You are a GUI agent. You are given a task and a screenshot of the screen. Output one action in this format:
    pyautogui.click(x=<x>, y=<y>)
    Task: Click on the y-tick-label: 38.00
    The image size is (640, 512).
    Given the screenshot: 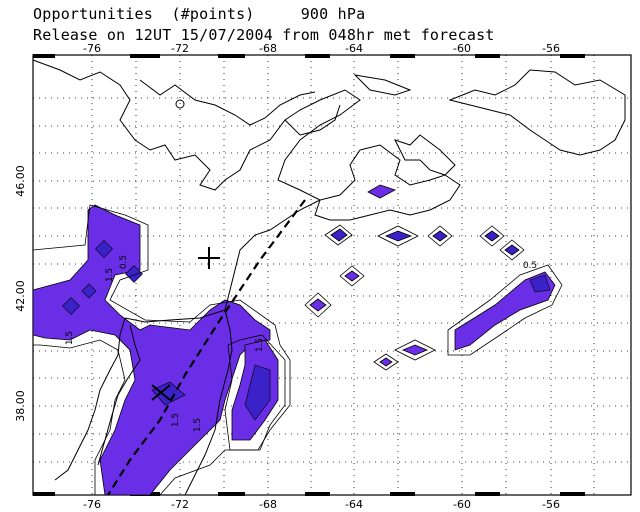 What is the action you would take?
    pyautogui.click(x=20, y=406)
    